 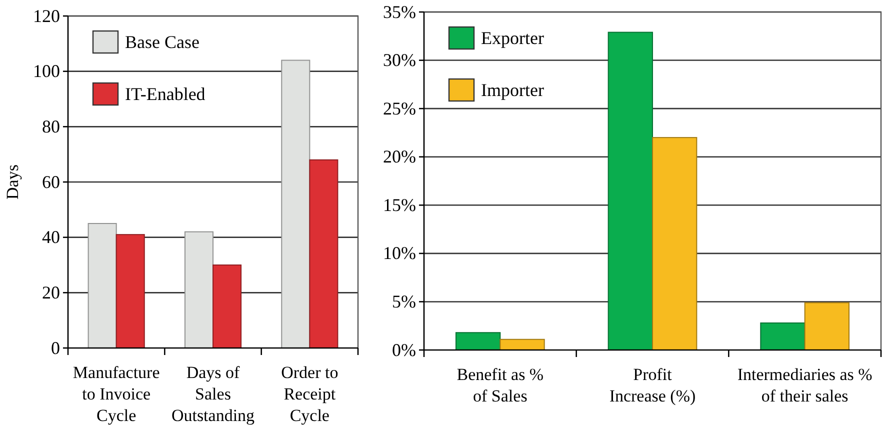 I want to click on y-tick-label: 120, so click(x=46, y=16).